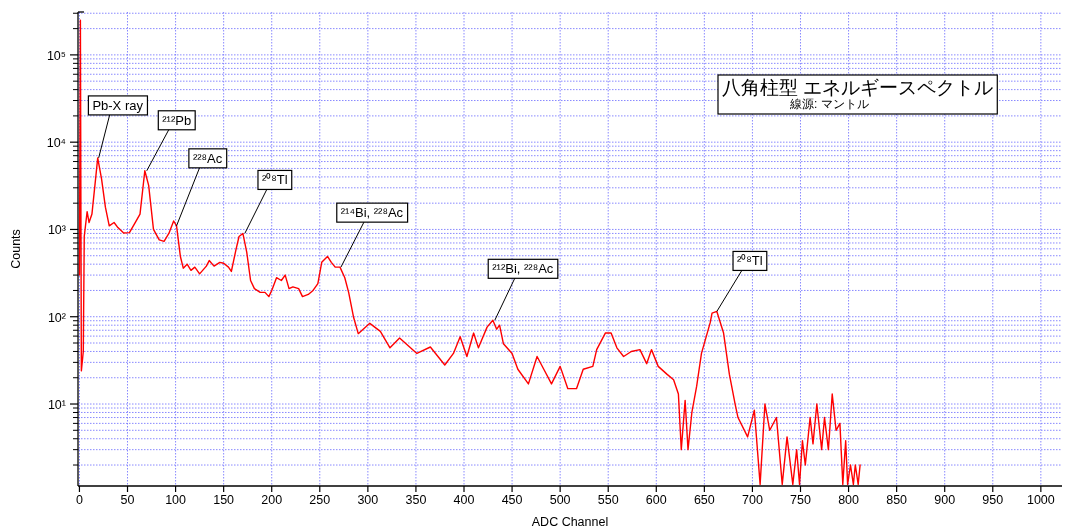 The width and height of the screenshot is (1065, 530). What do you see at coordinates (272, 500) in the screenshot?
I see `x-tick-label: 200` at bounding box center [272, 500].